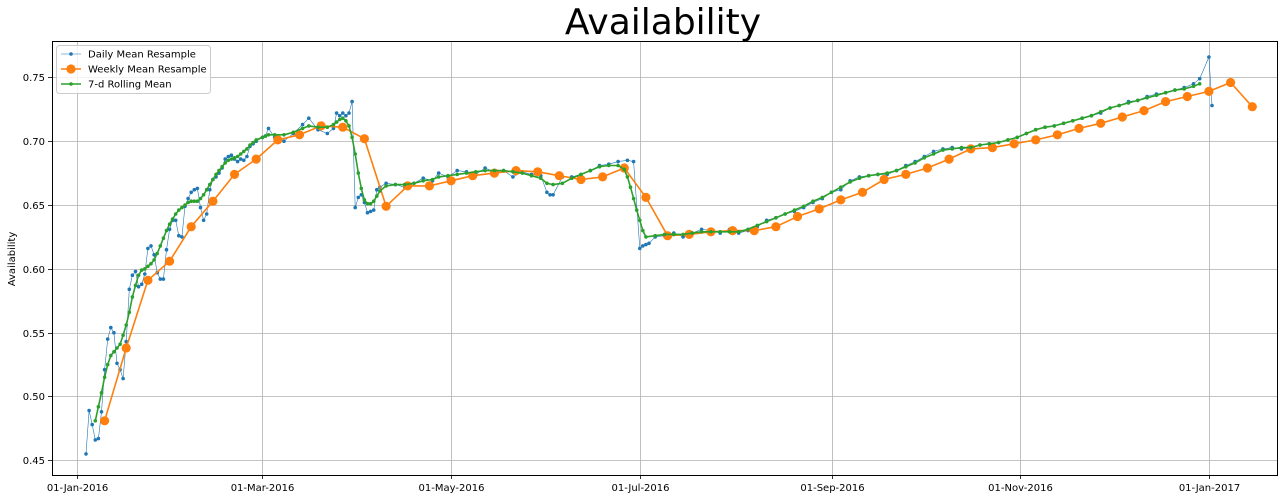 The width and height of the screenshot is (1285, 500). I want to click on y-tick-label: 0.55, so click(34, 334).